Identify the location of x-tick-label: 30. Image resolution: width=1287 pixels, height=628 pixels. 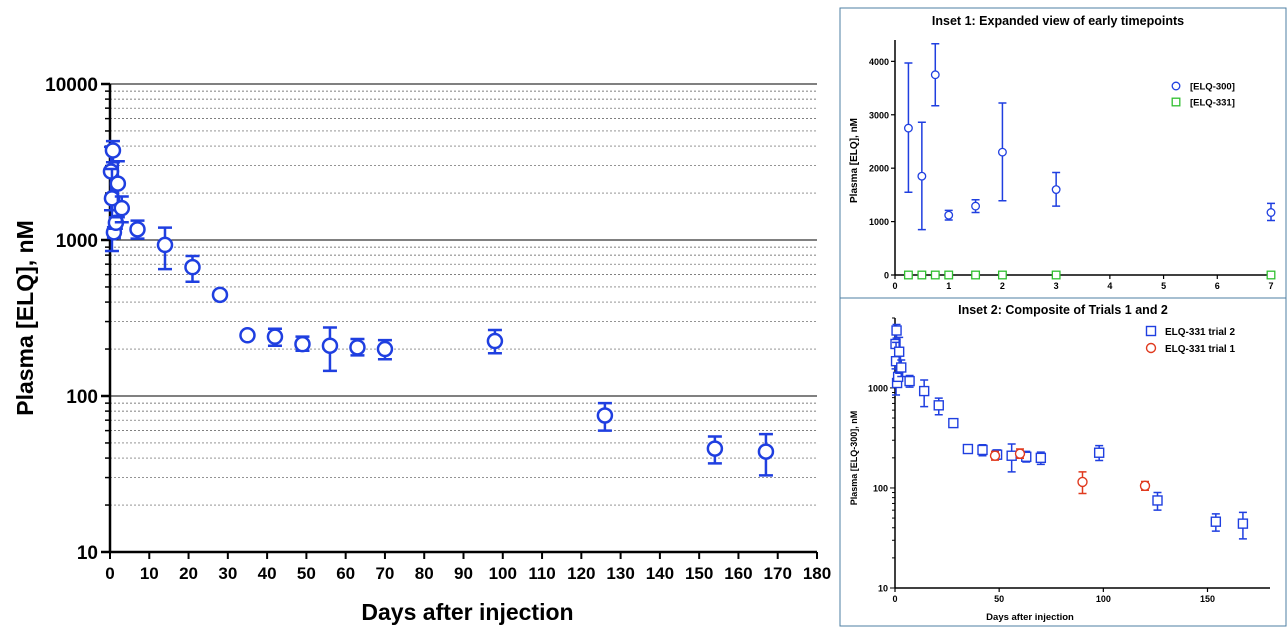
(227, 573).